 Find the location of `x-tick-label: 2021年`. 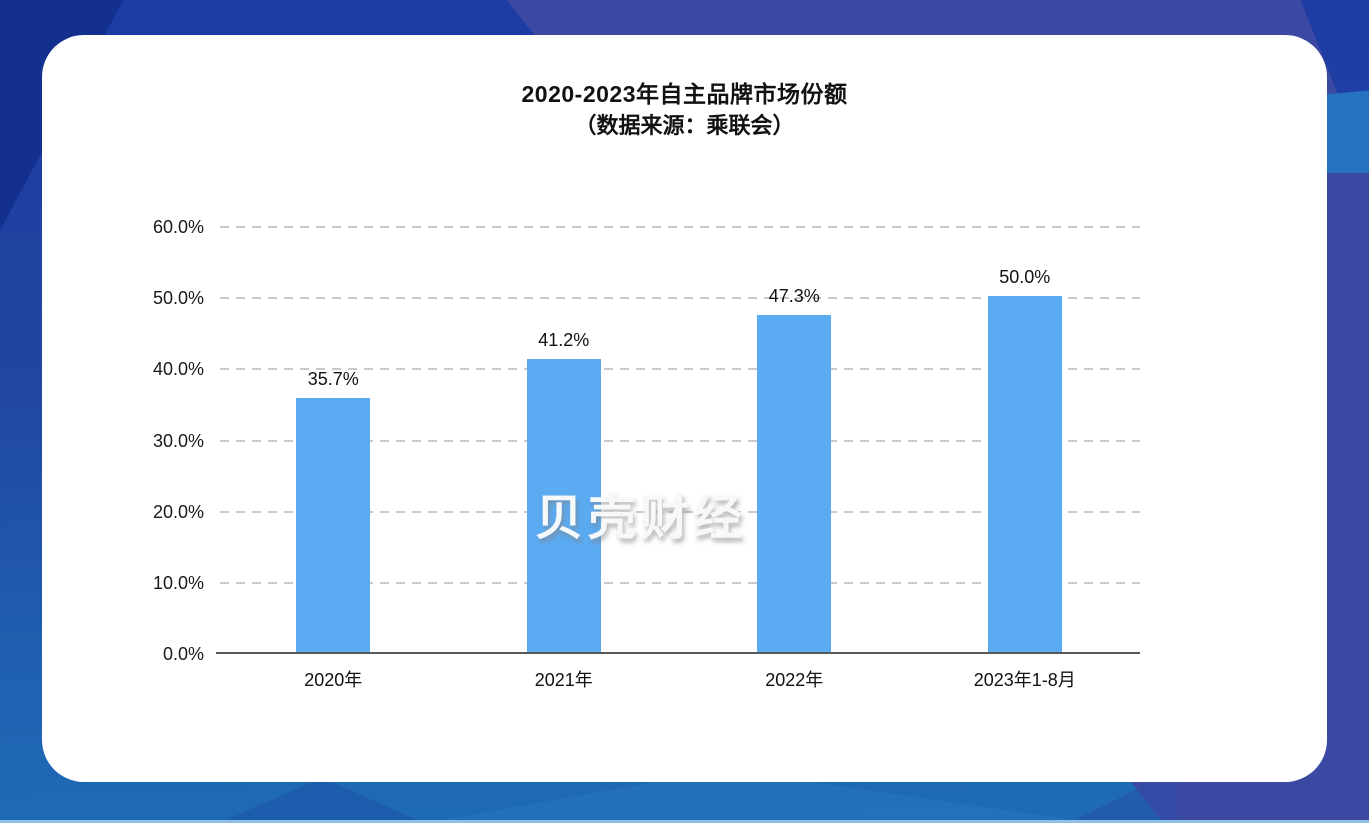

x-tick-label: 2021年 is located at coordinates (563, 680).